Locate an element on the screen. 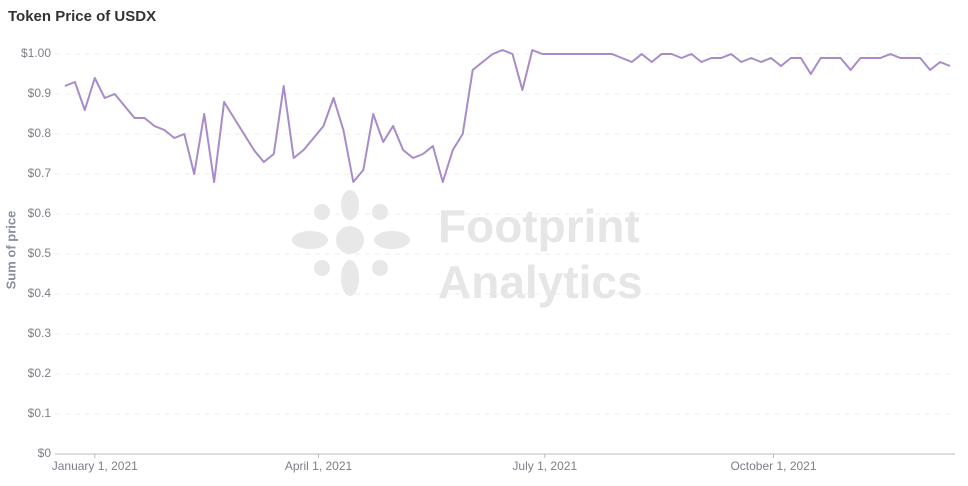 This screenshot has width=968, height=486. chart-title: Token Price of USDX is located at coordinates (82, 16).